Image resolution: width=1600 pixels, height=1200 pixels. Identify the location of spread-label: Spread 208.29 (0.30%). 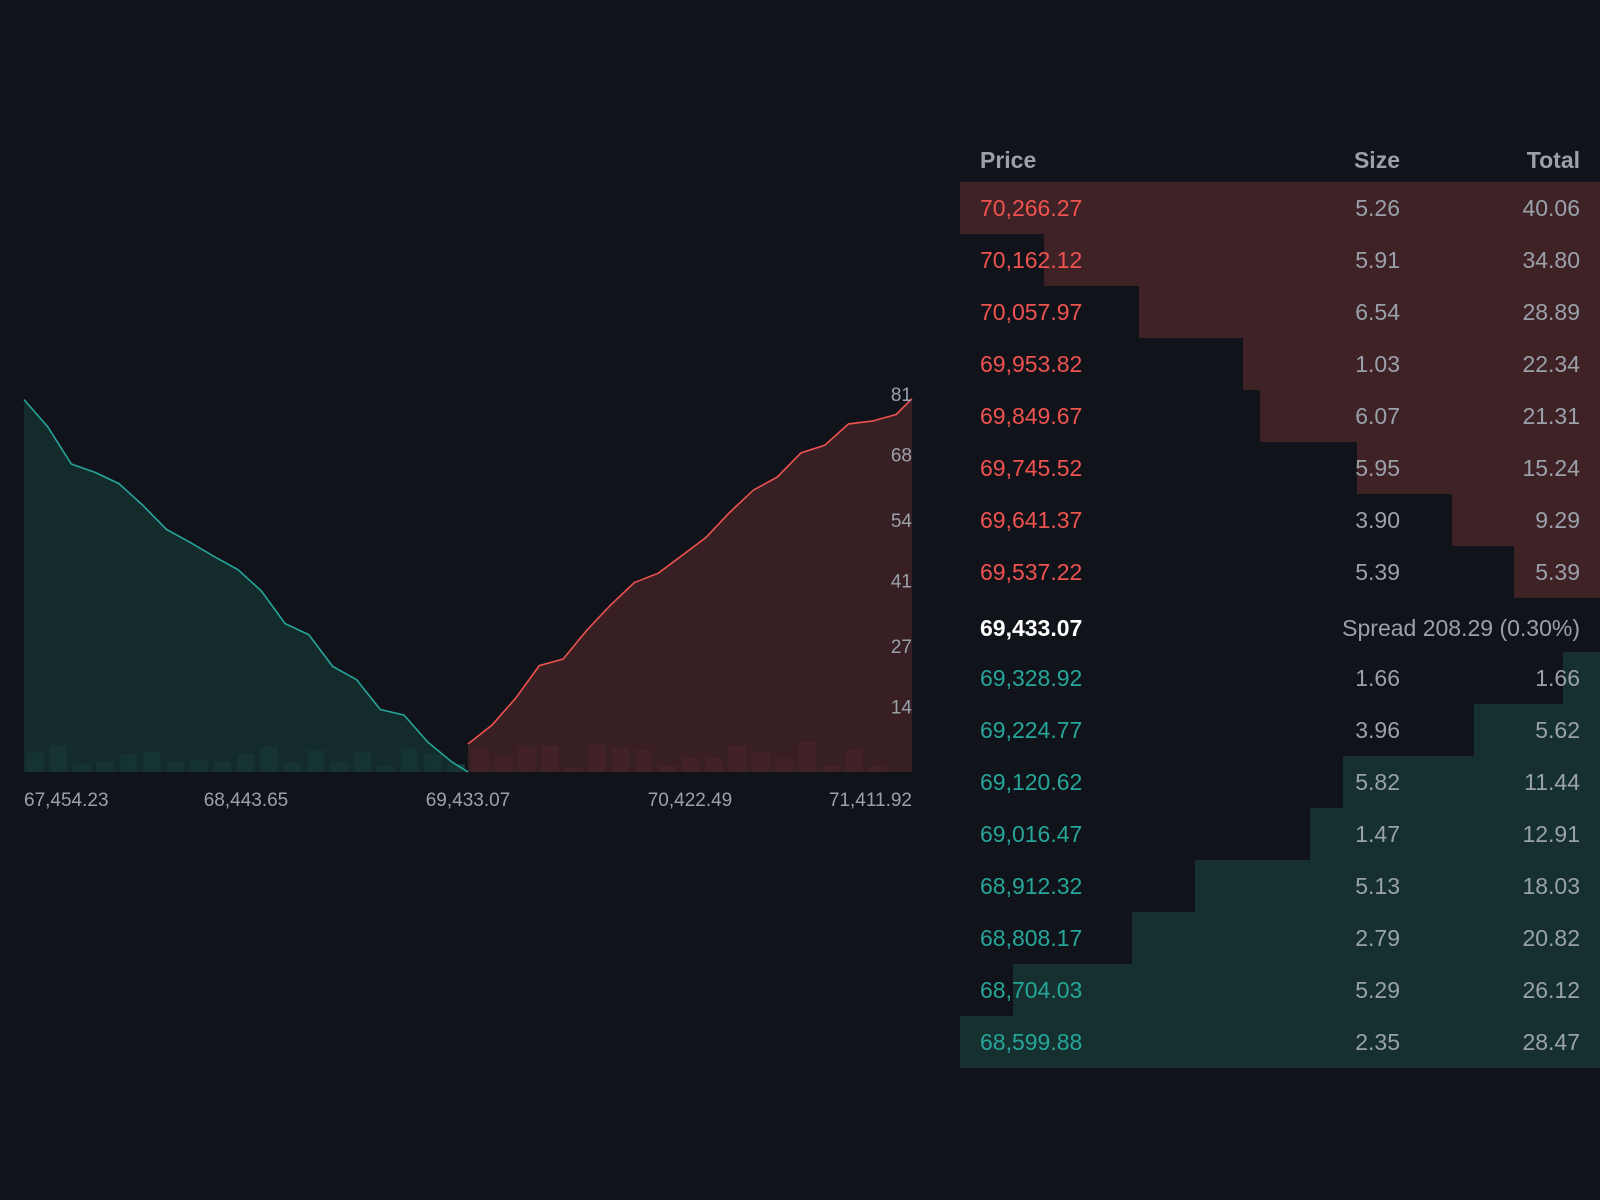
(1461, 628).